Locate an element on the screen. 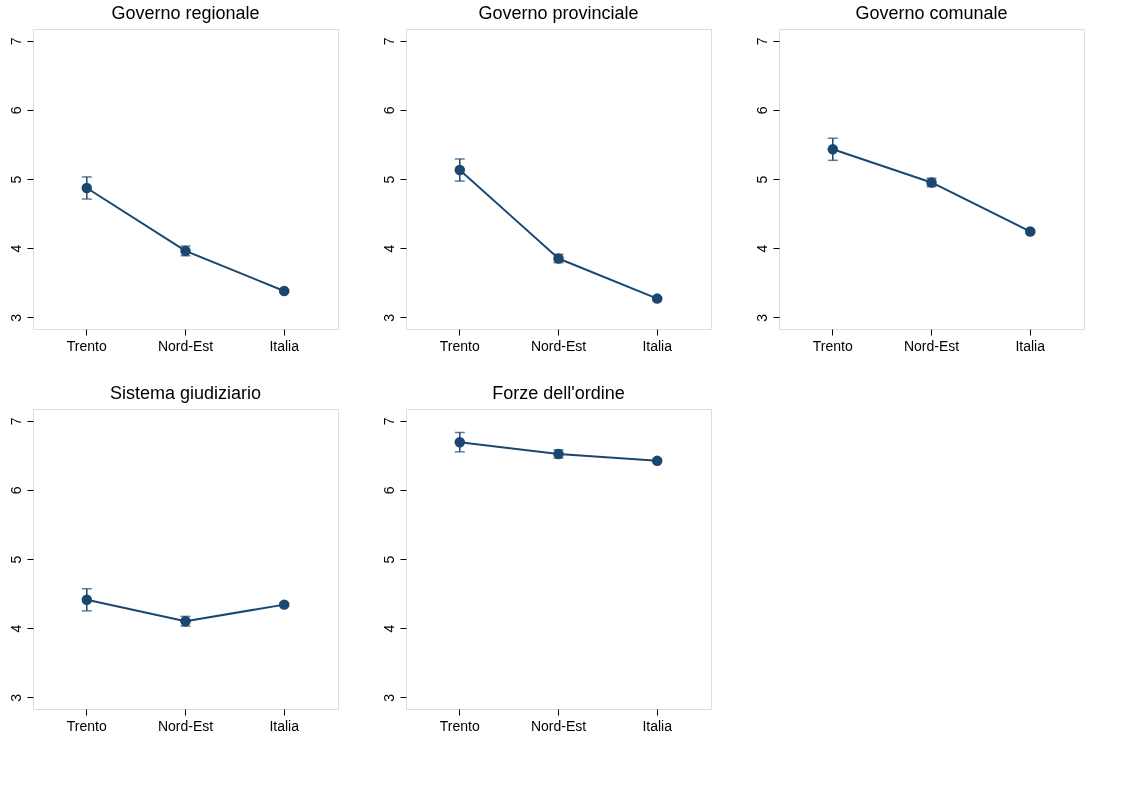 The height and width of the screenshot is (798, 1129). chart-title: Governo regionale is located at coordinates (185, 13).